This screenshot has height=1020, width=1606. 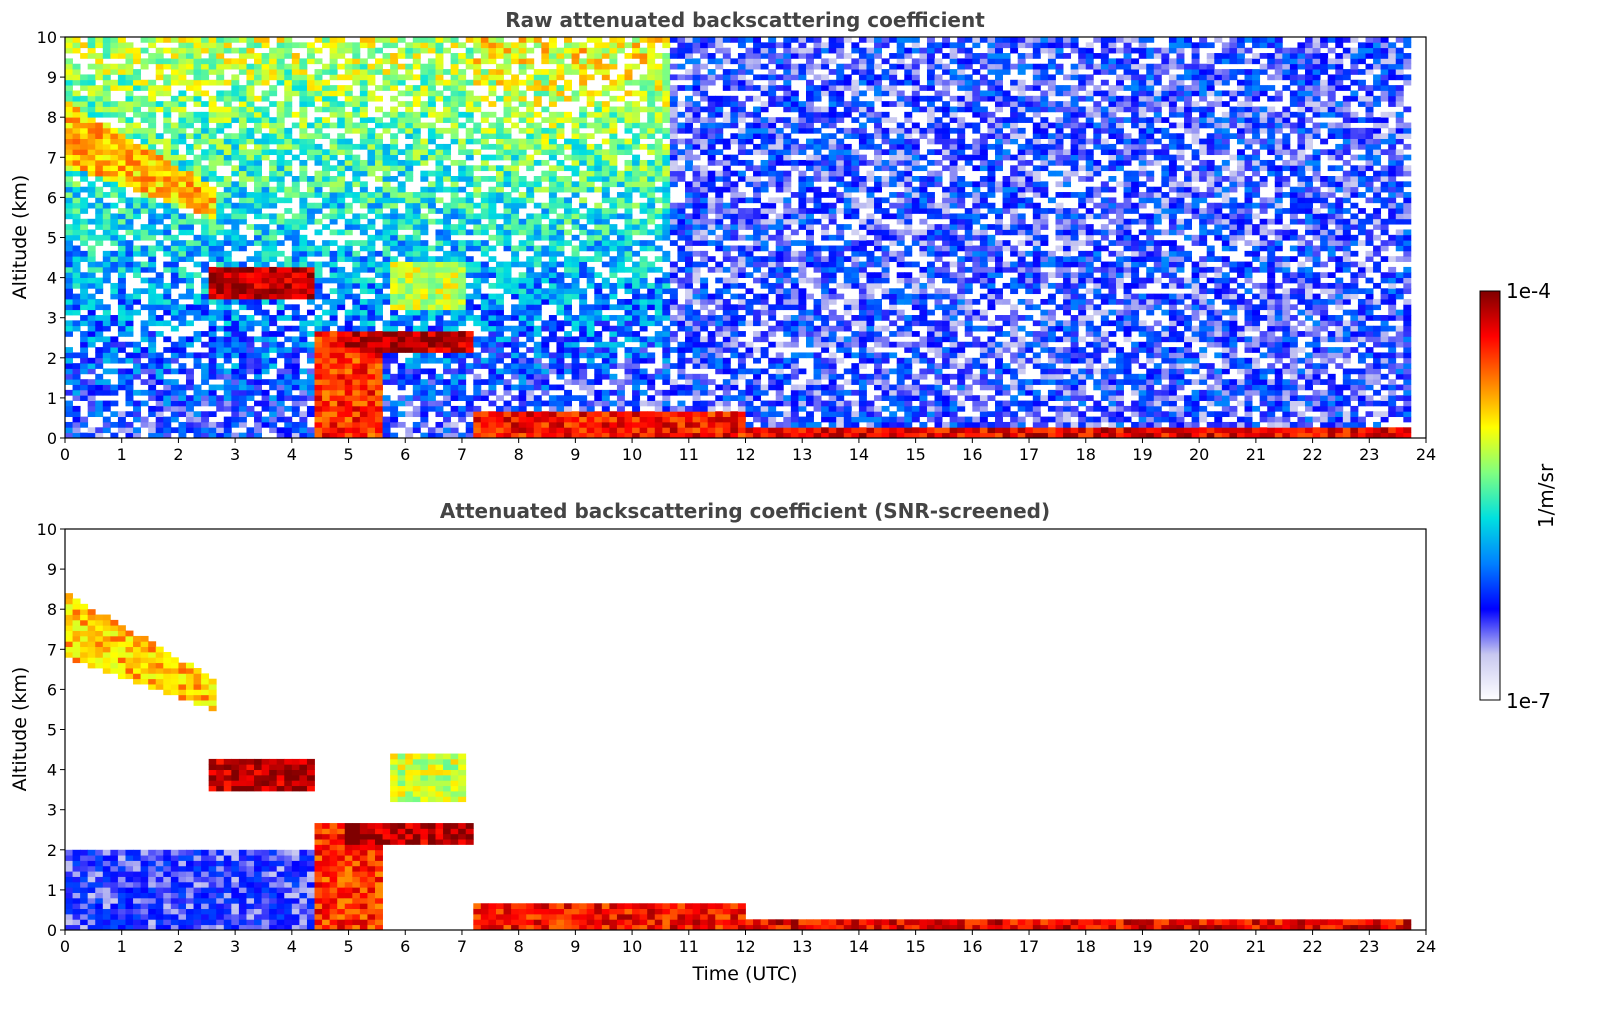 I want to click on x-axis-label: Time (UTC), so click(x=744, y=974).